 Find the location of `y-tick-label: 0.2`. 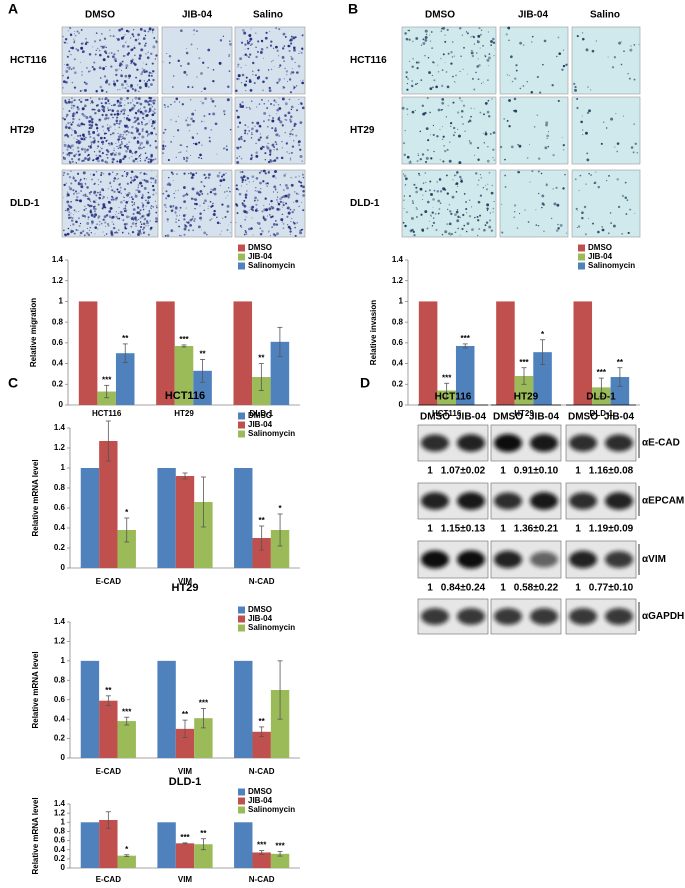

y-tick-label: 0.2 is located at coordinates (58, 383).